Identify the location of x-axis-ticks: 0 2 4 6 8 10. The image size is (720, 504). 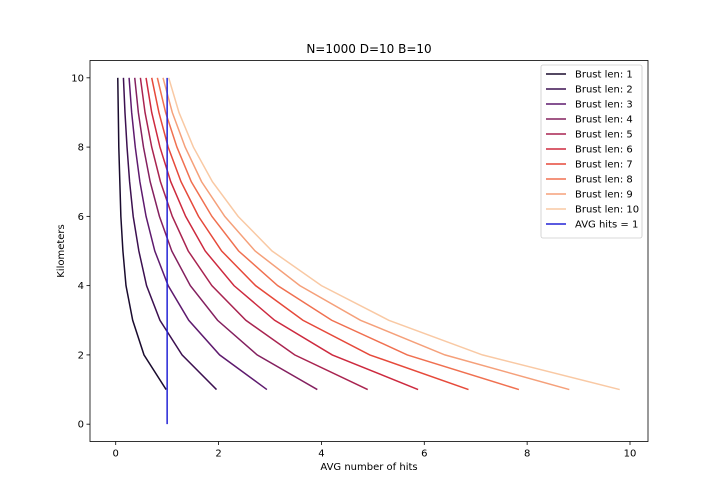
(375, 450).